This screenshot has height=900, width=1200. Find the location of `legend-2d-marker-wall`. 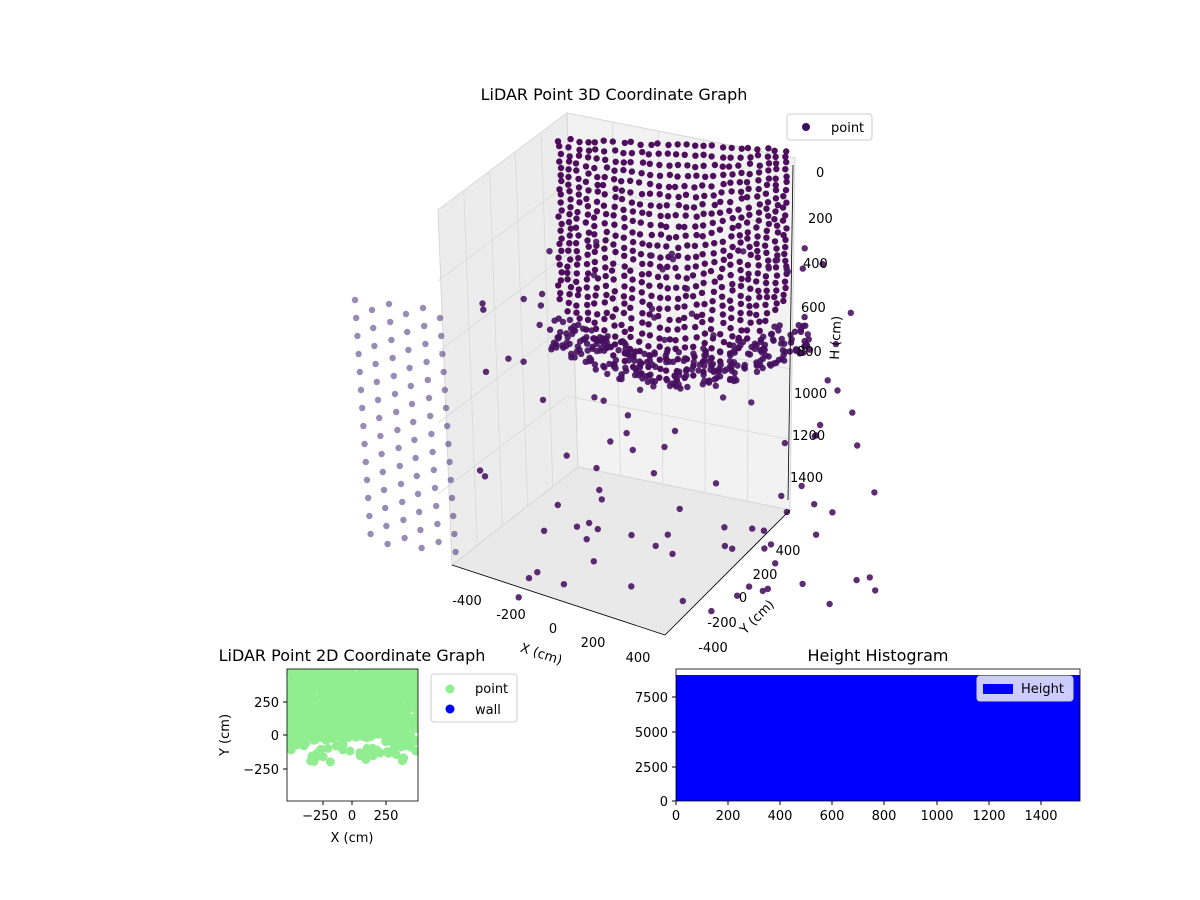

legend-2d-marker-wall is located at coordinates (450, 709).